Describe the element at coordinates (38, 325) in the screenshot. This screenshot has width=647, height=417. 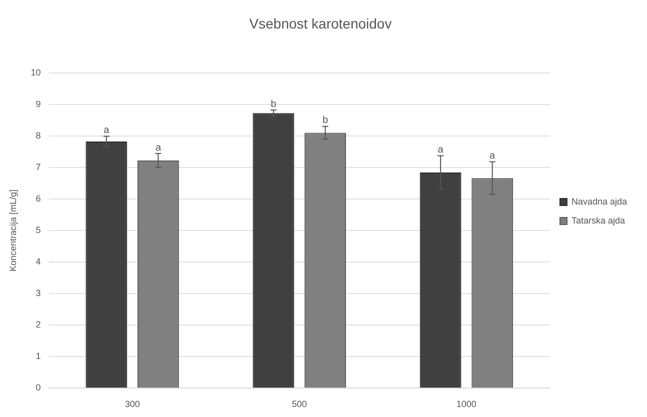
I see `y-tick-label: 2` at that location.